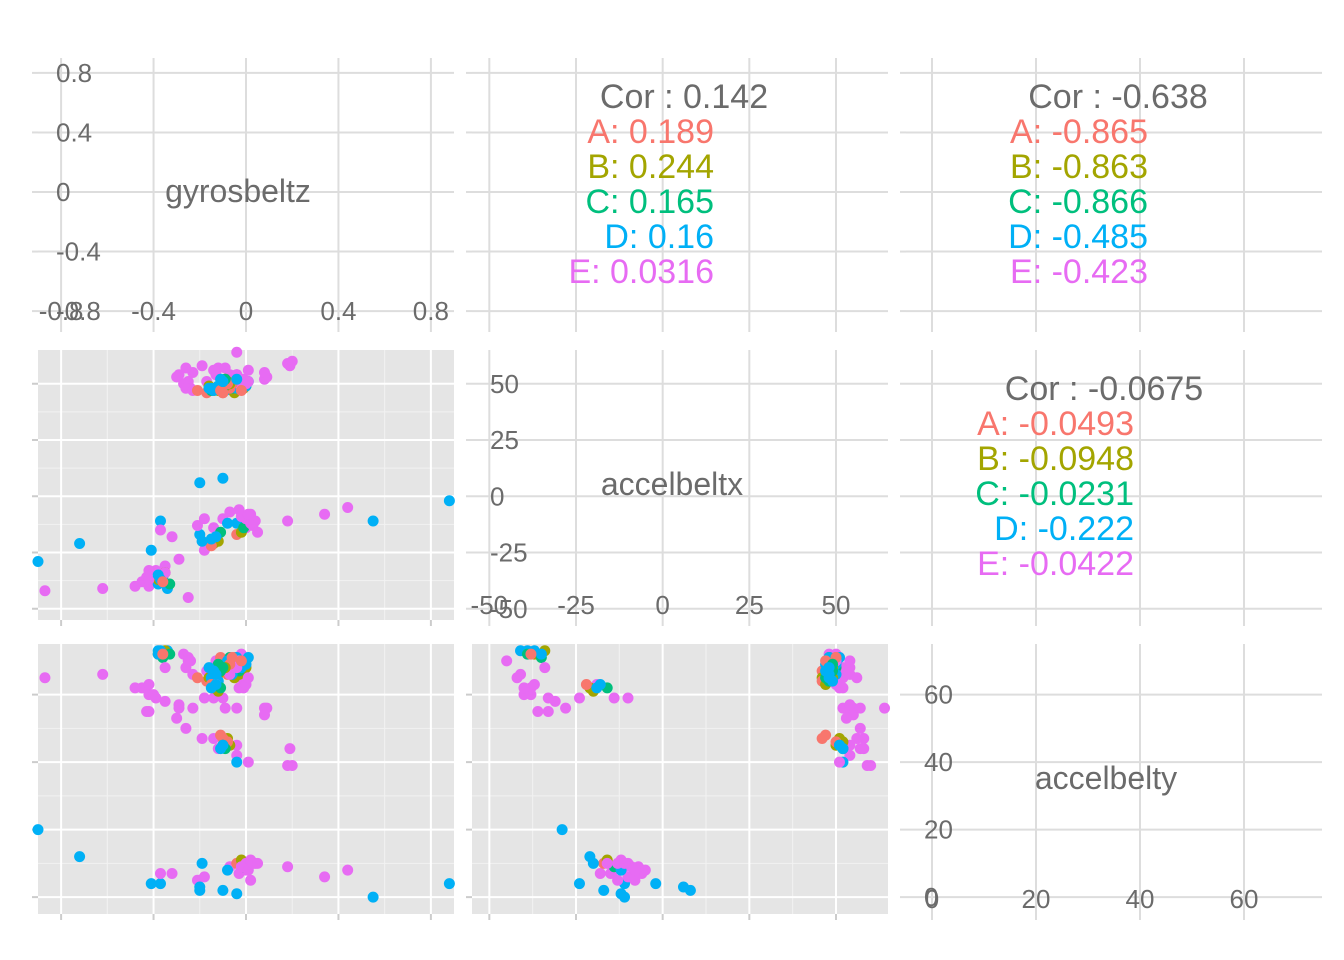 This screenshot has height=960, width=1344. Describe the element at coordinates (659, 237) in the screenshot. I see `group-correlation-D: D: 0.16` at that location.